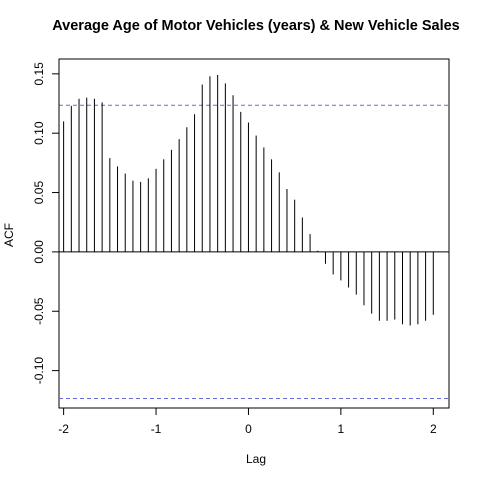 The image size is (480, 480). I want to click on y-tick-label: -0.05, so click(39, 311).